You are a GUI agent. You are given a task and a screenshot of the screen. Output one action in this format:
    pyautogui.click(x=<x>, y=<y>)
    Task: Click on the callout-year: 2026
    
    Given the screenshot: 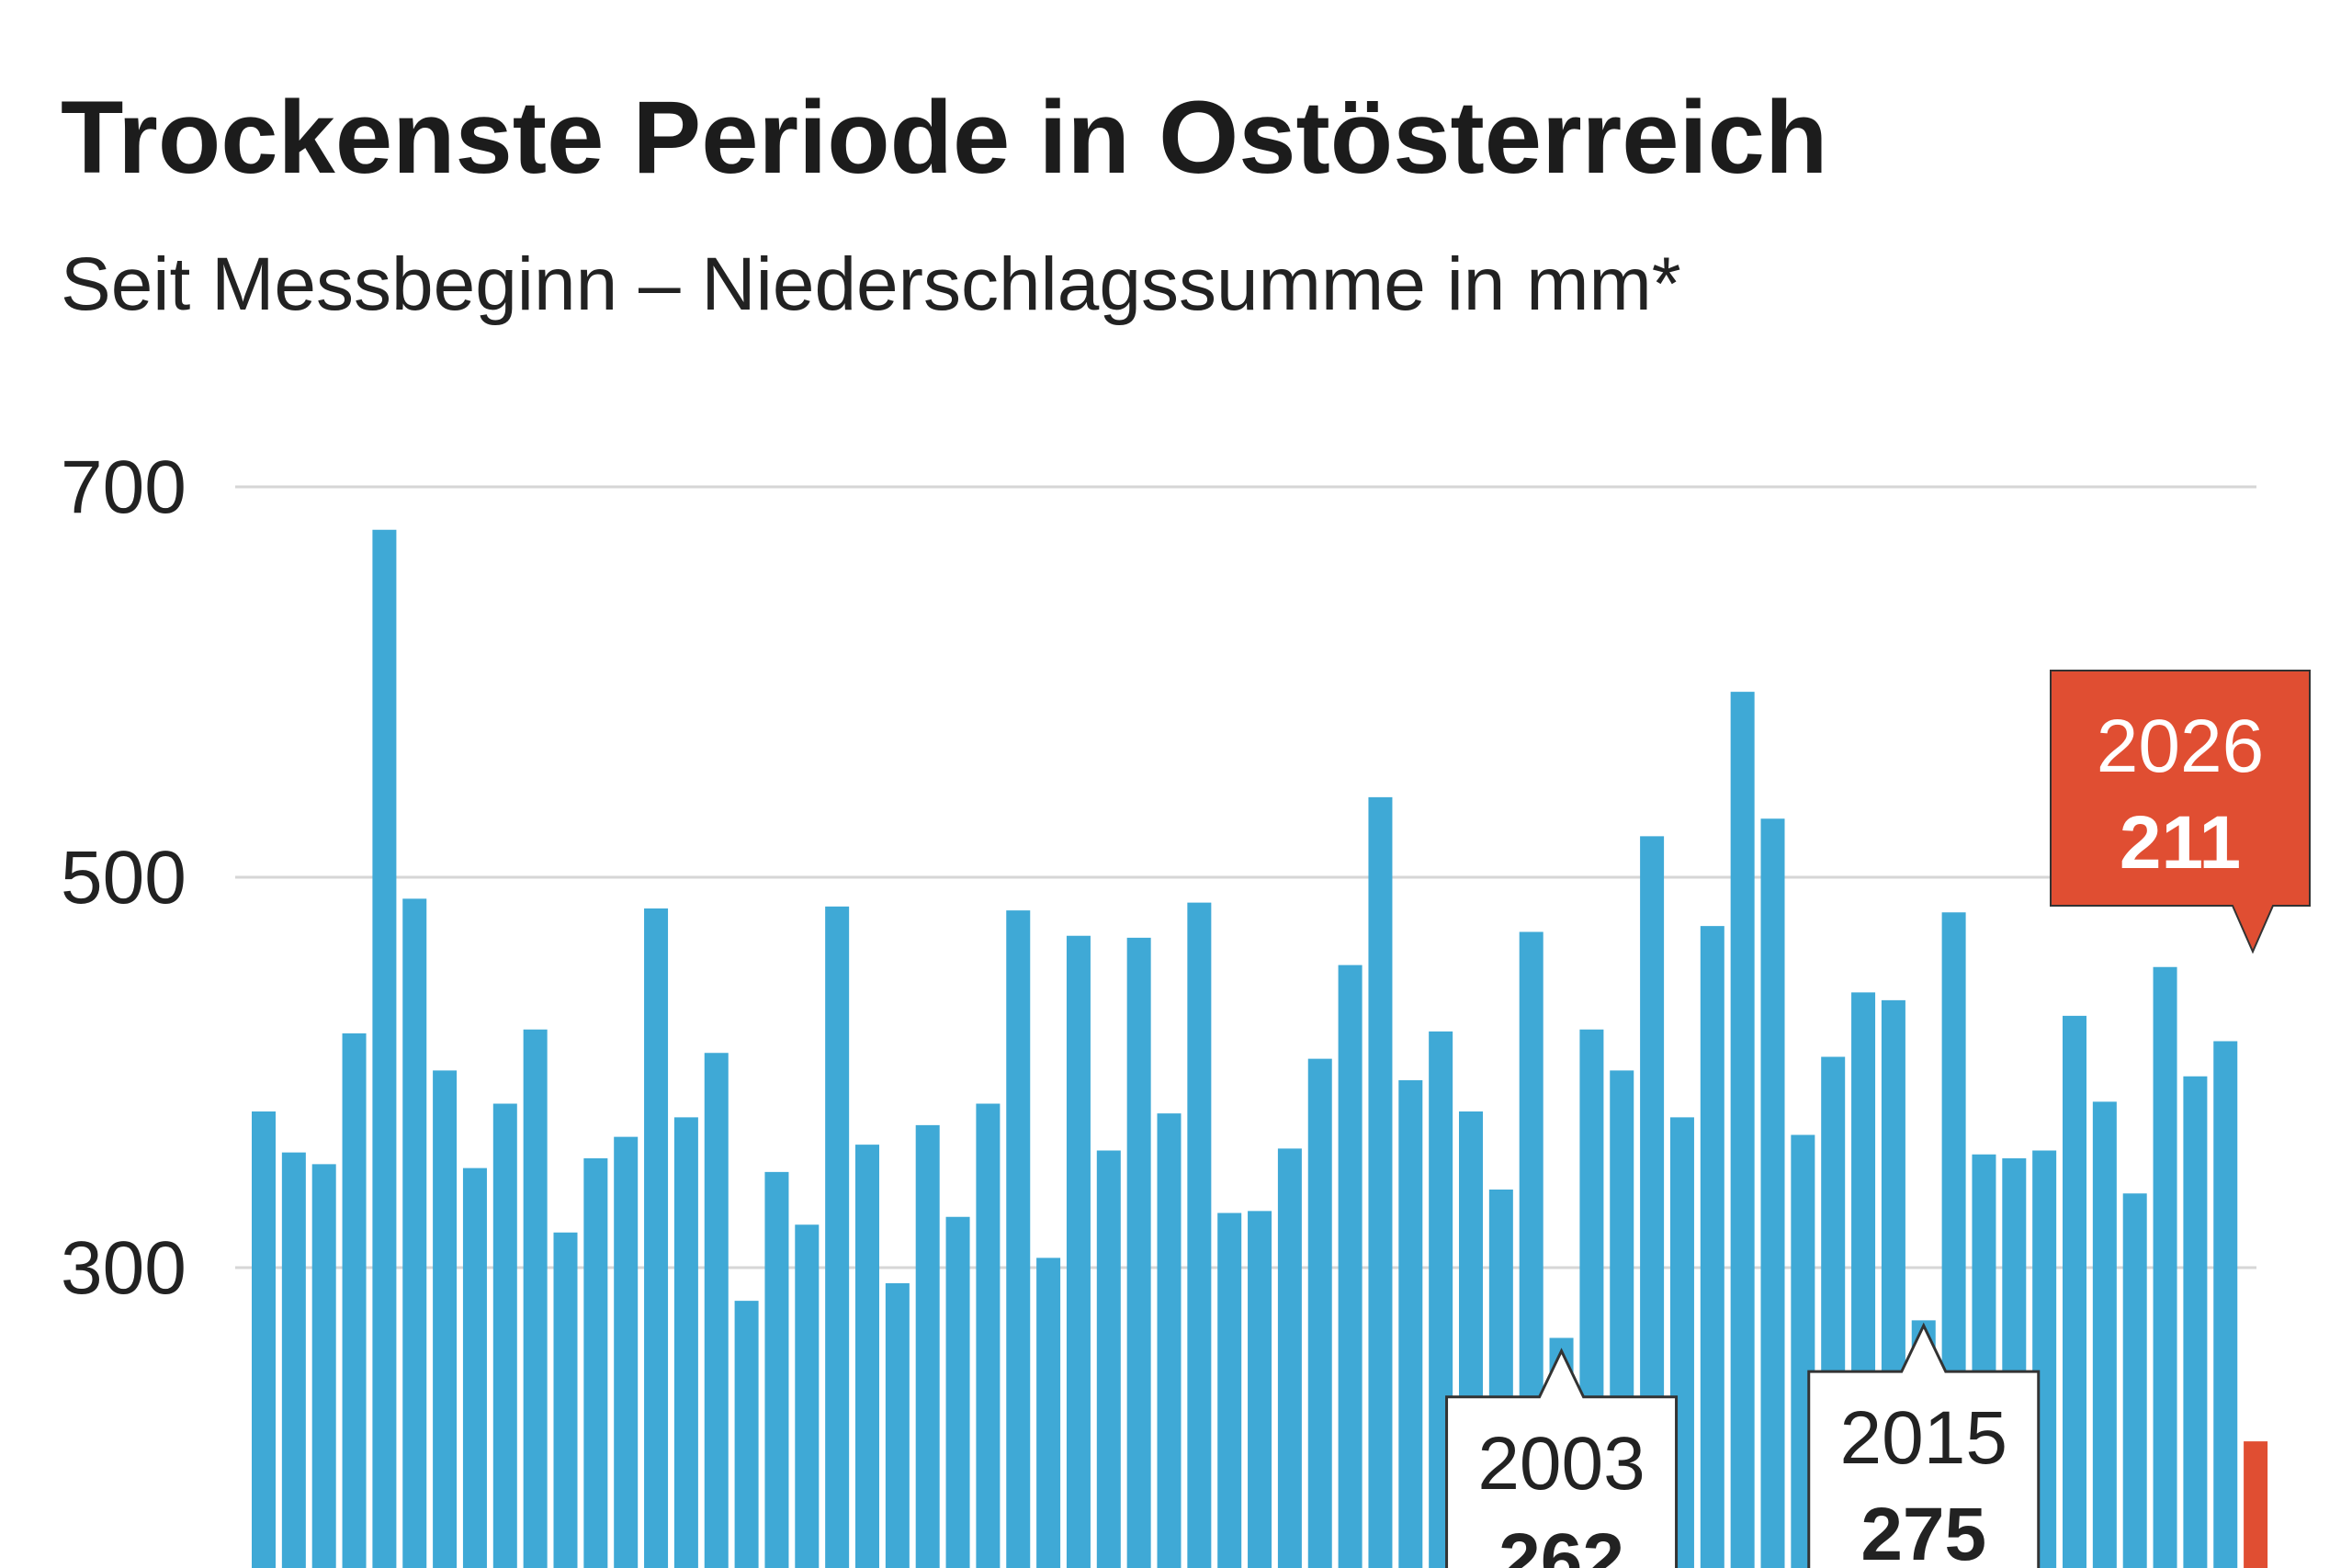 What is the action you would take?
    pyautogui.click(x=2180, y=747)
    